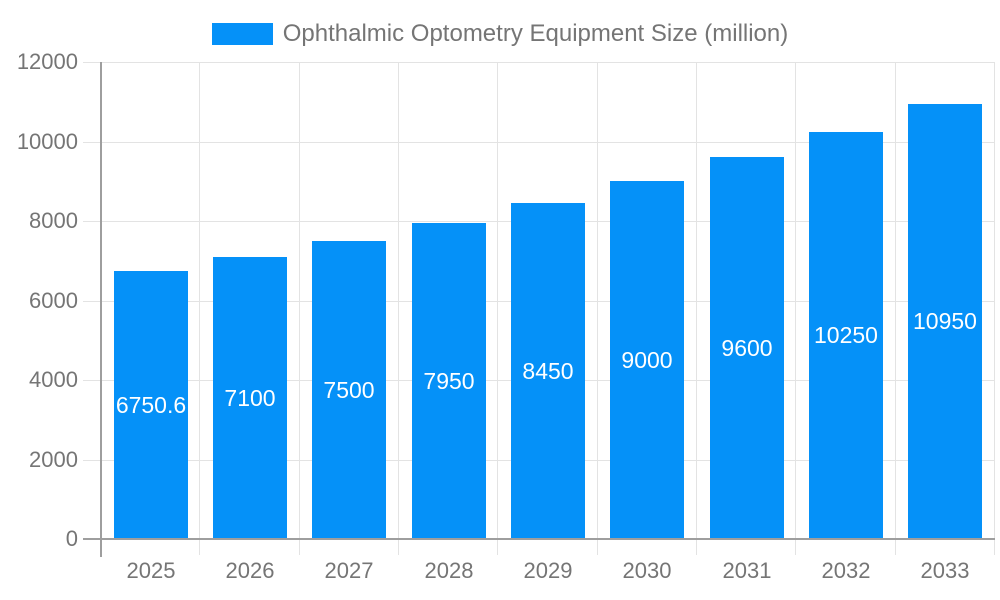 The width and height of the screenshot is (1000, 600). Describe the element at coordinates (151, 570) in the screenshot. I see `x-tick-label: 2025` at that location.